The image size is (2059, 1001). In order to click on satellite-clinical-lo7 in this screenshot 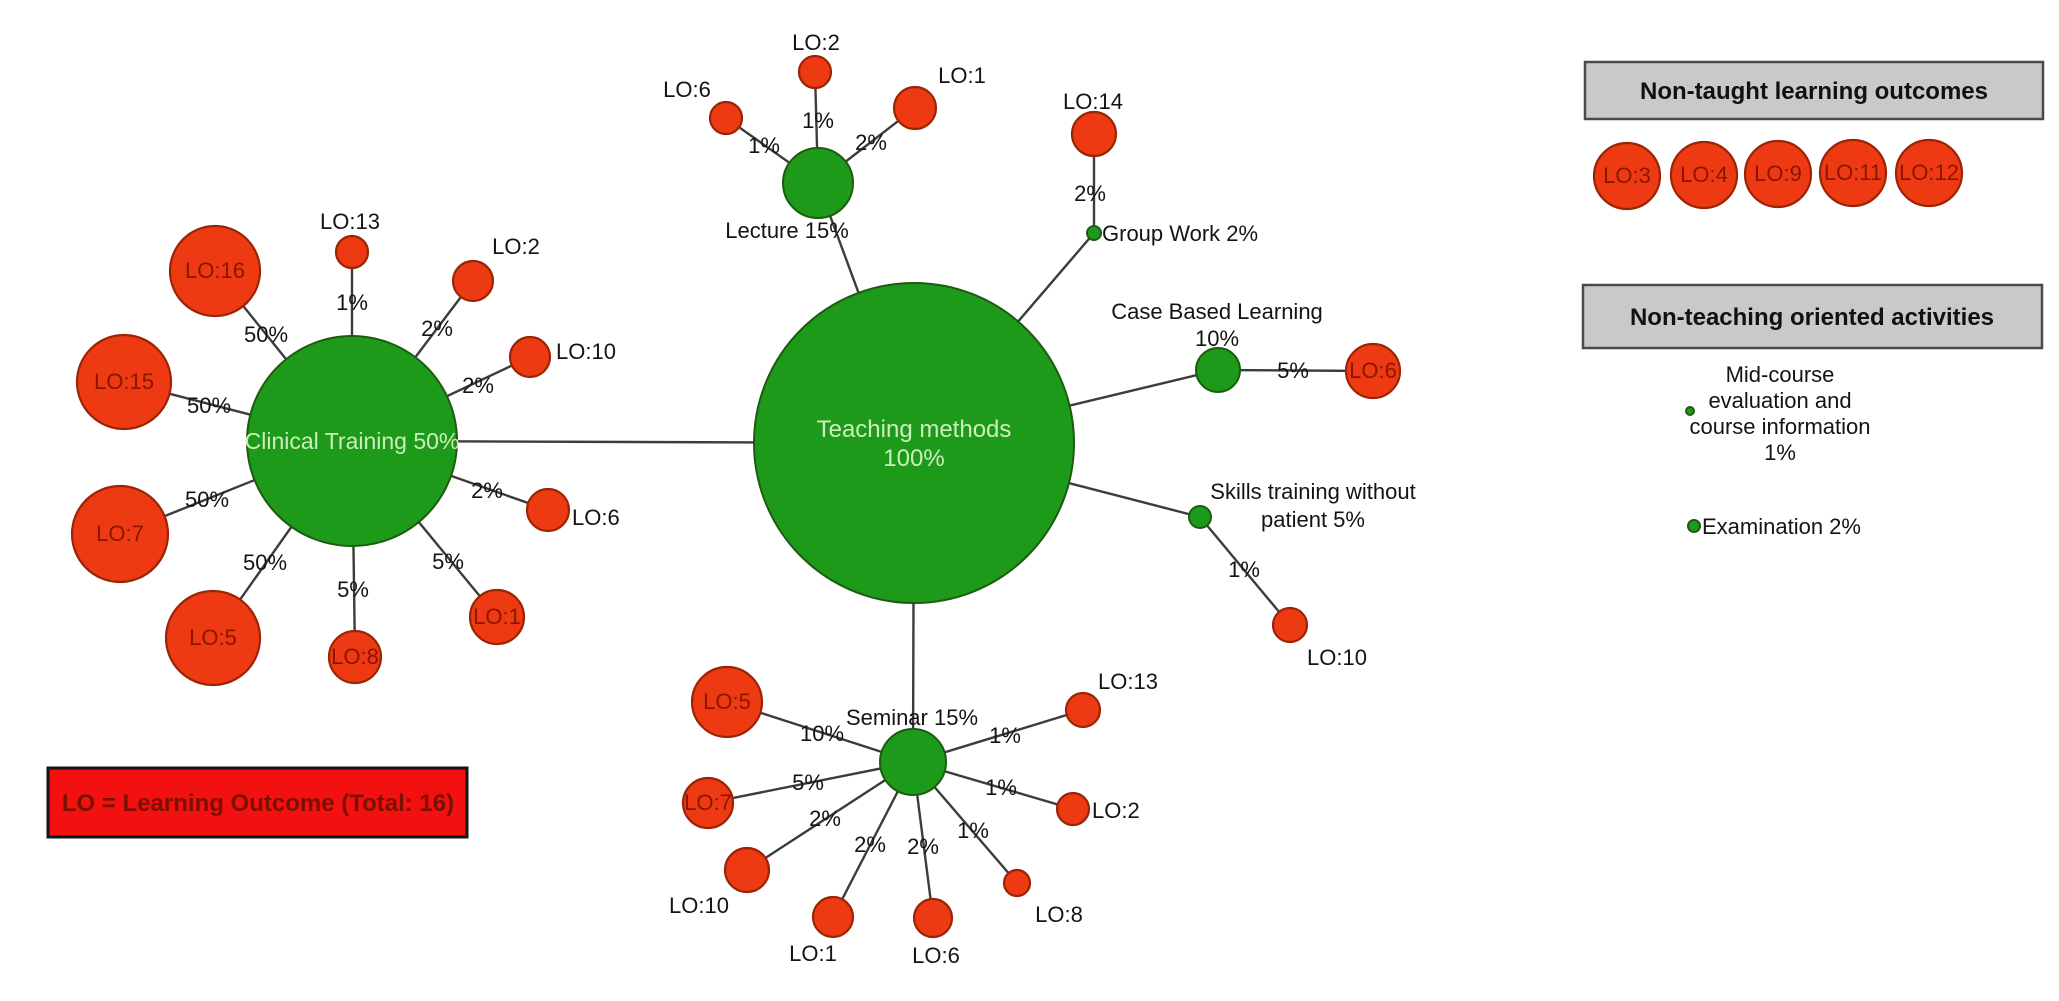, I will do `click(120, 534)`.